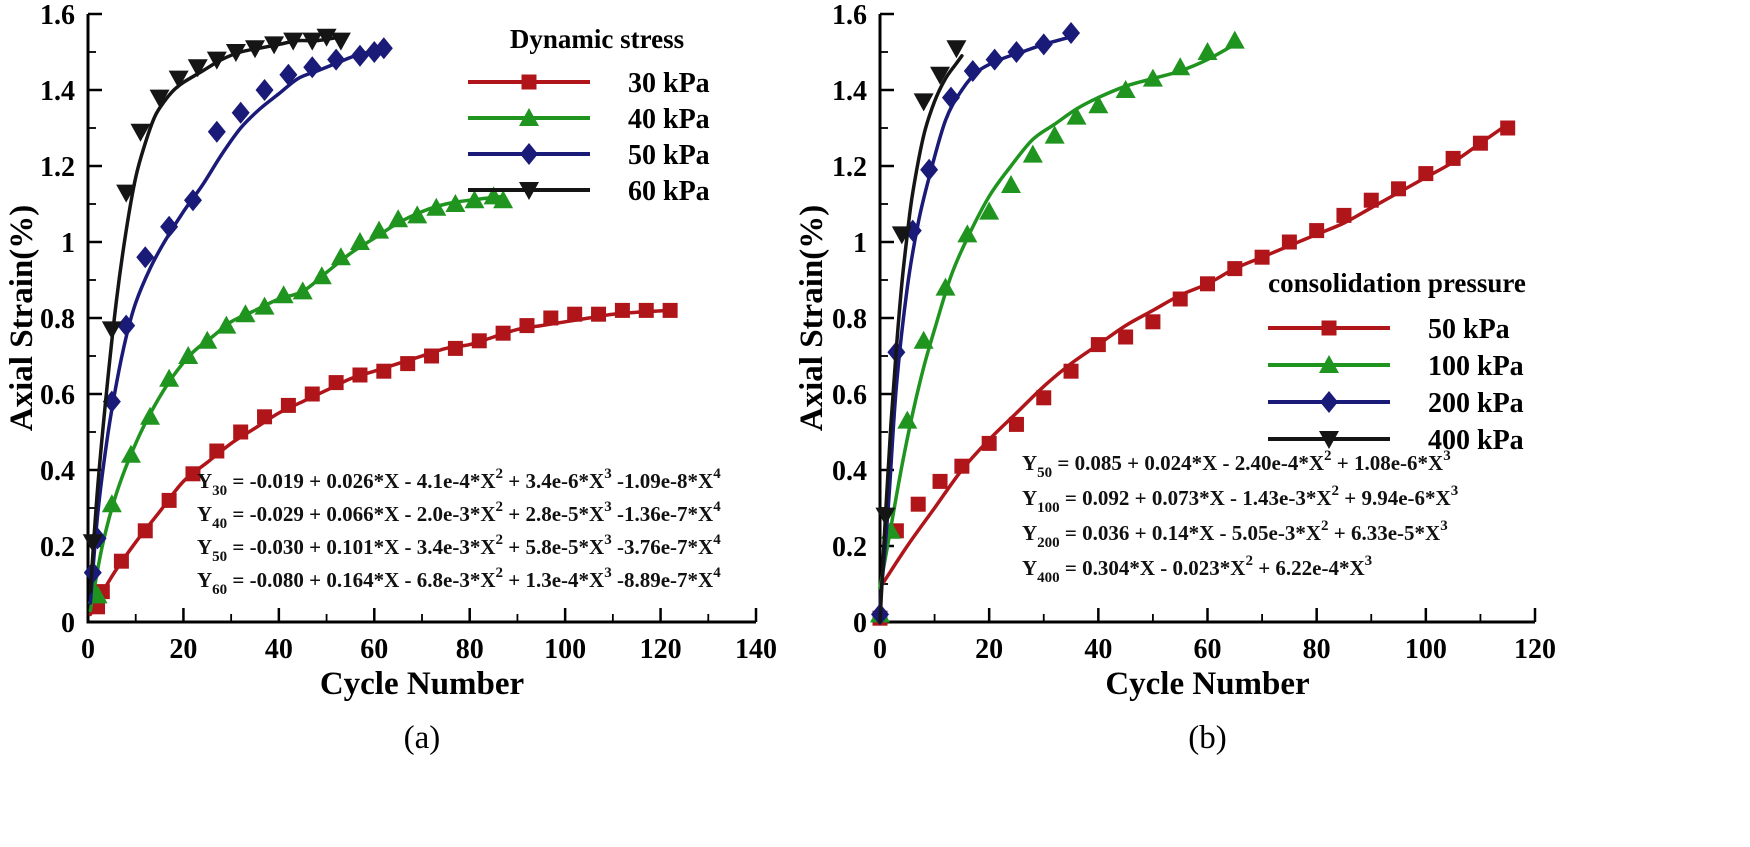 The width and height of the screenshot is (1750, 847). What do you see at coordinates (880, 649) in the screenshot?
I see `x-tick-label: 0` at bounding box center [880, 649].